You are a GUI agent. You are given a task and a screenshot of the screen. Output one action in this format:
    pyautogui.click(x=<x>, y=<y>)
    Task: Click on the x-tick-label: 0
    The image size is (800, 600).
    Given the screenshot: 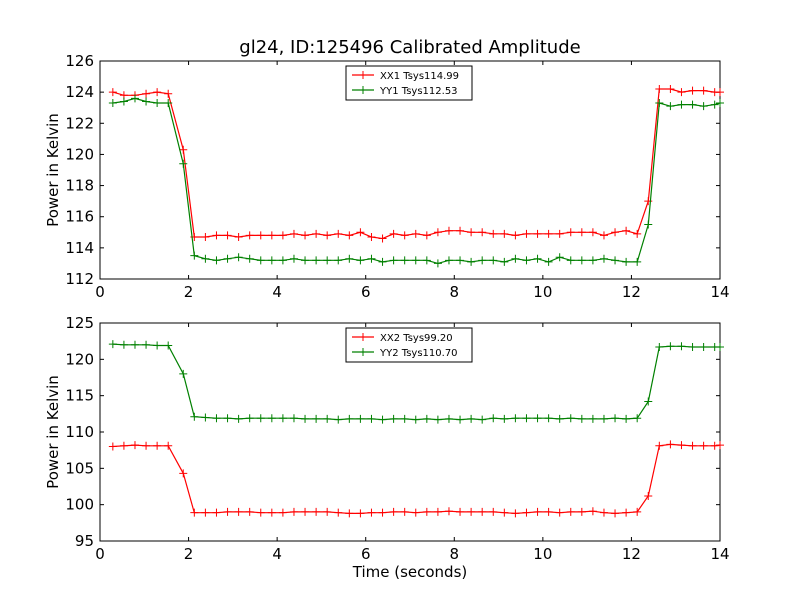 What is the action you would take?
    pyautogui.click(x=100, y=554)
    